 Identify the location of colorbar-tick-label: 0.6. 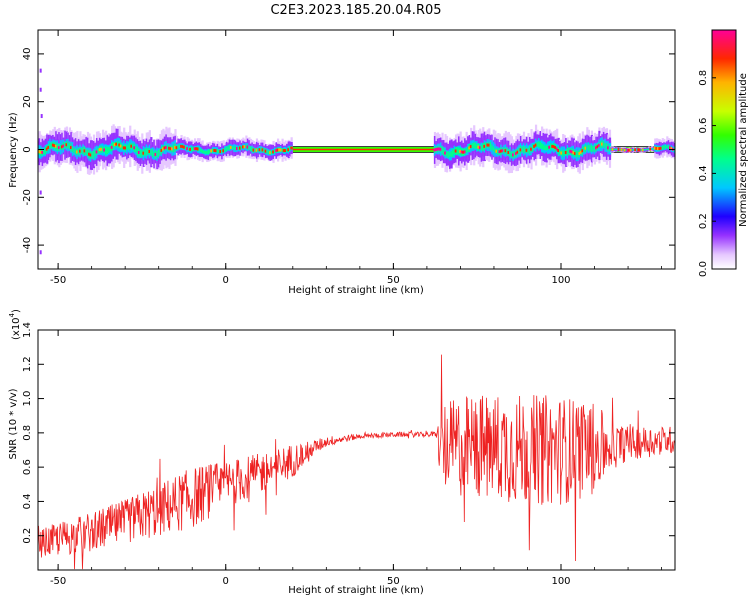
(703, 126).